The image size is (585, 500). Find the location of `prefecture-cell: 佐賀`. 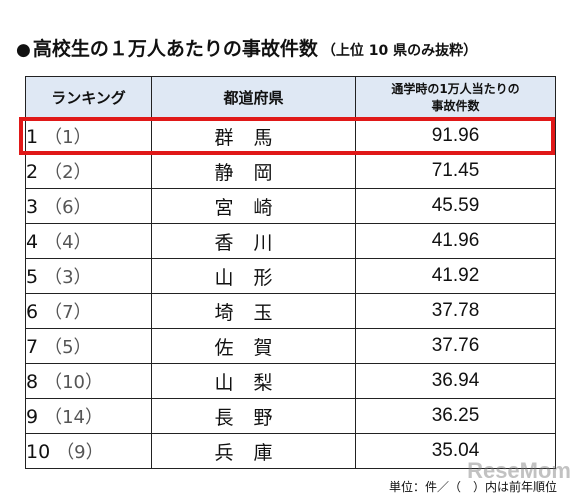

prefecture-cell: 佐賀 is located at coordinates (253, 346).